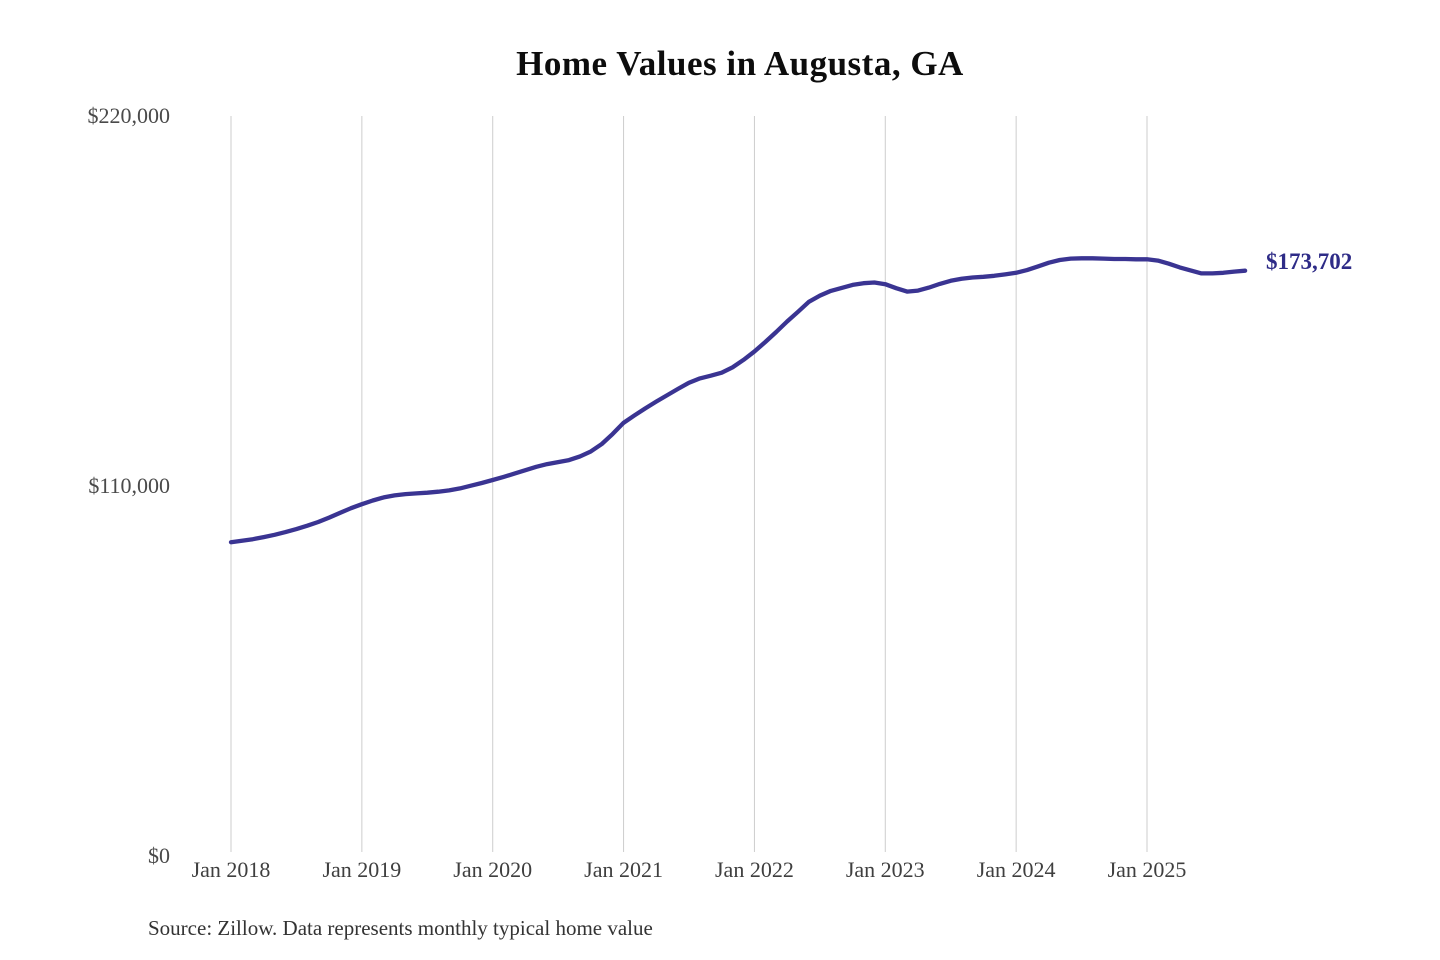  What do you see at coordinates (885, 869) in the screenshot?
I see `x-tick-label: Jan 2023` at bounding box center [885, 869].